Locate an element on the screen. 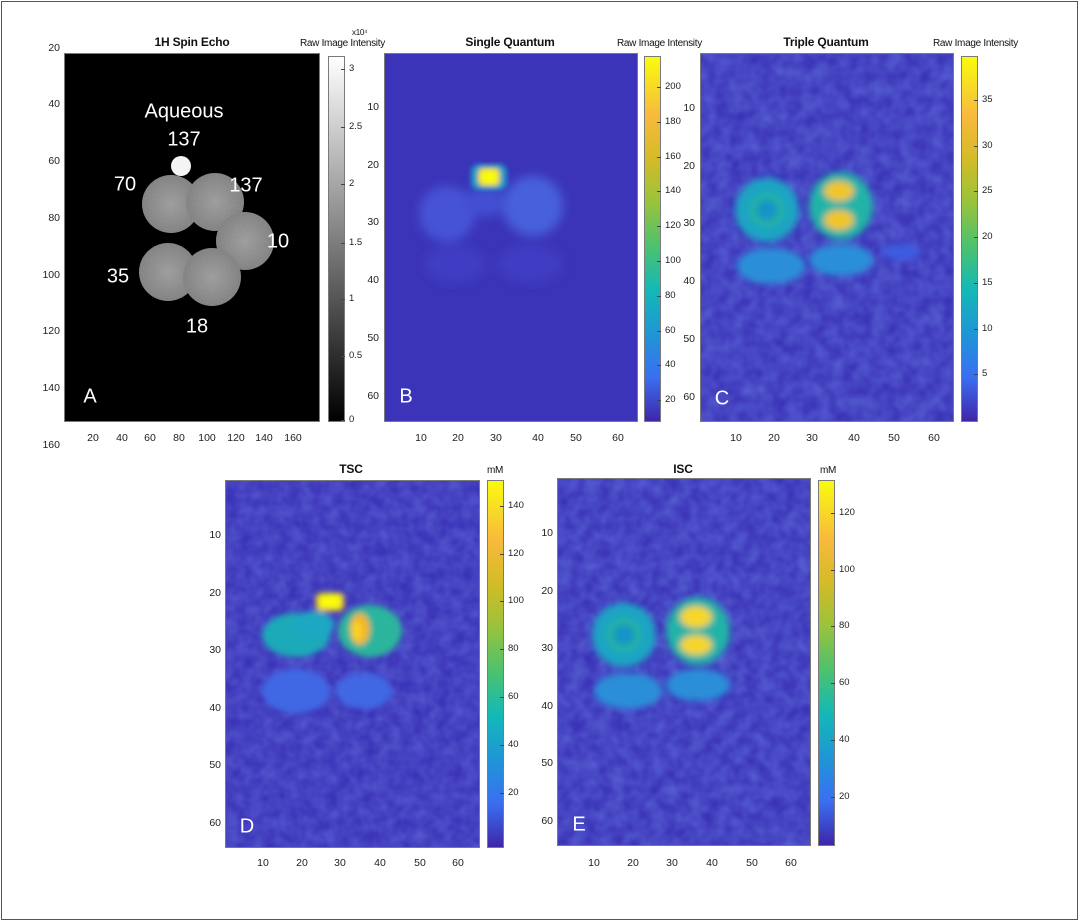 This screenshot has height=923, width=1081. panel-b-colorbar-label: Raw Image Intensity is located at coordinates (659, 43).